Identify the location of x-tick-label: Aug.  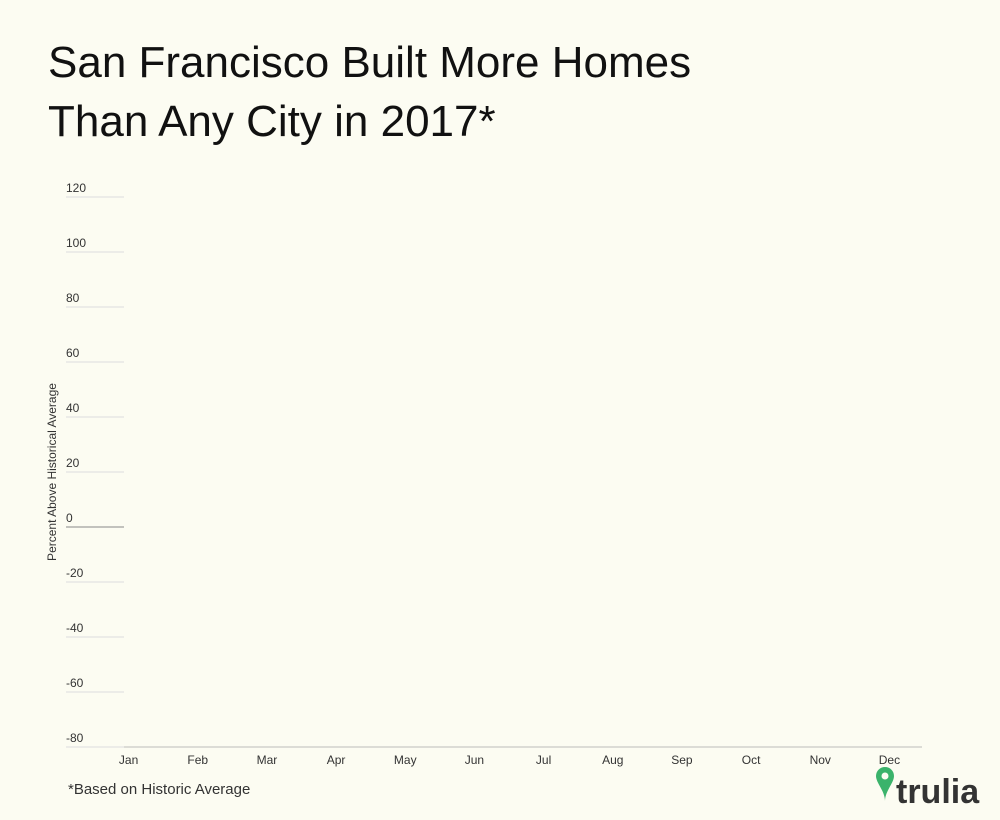
(612, 760).